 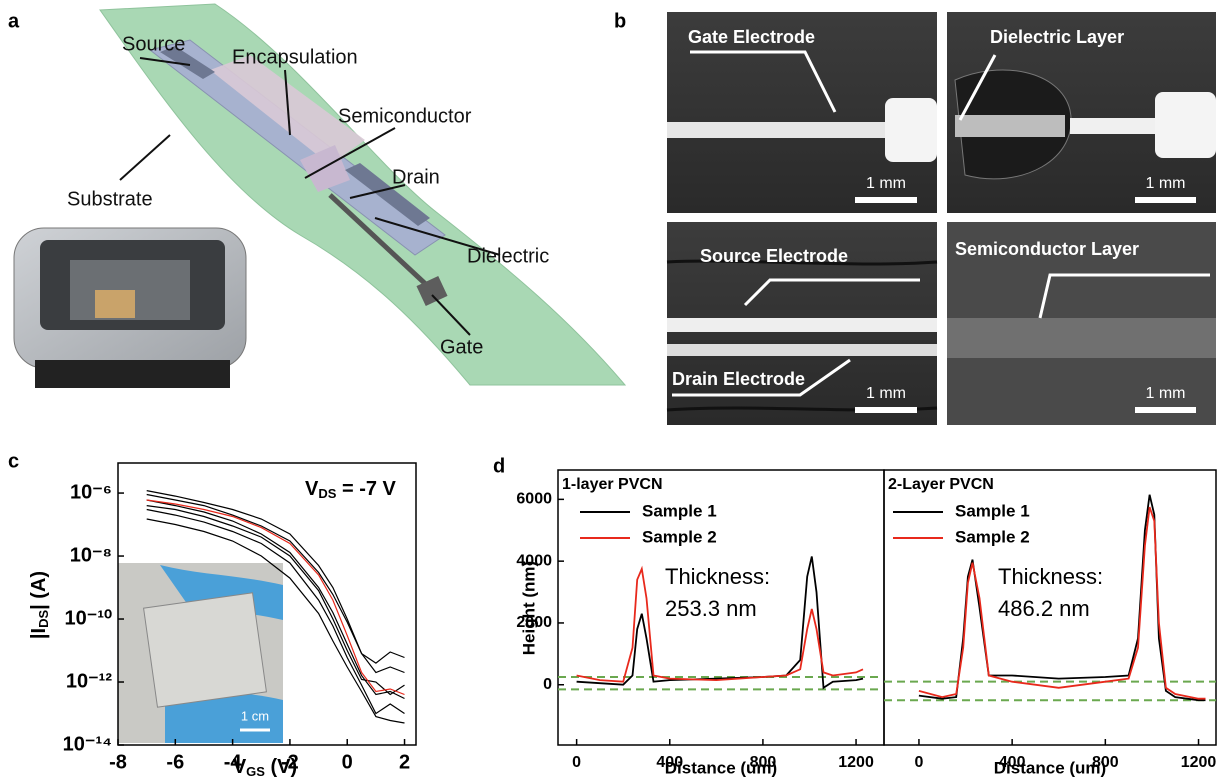 What do you see at coordinates (110, 199) in the screenshot?
I see `schematic-label: Substrate` at bounding box center [110, 199].